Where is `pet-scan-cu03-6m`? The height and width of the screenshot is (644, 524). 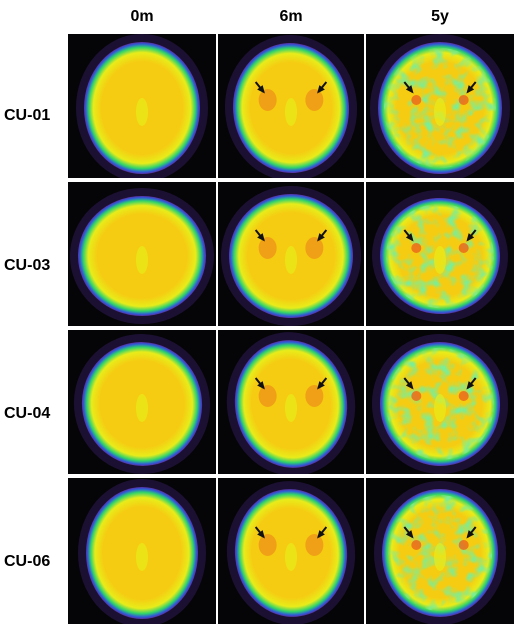 pet-scan-cu03-6m is located at coordinates (291, 254).